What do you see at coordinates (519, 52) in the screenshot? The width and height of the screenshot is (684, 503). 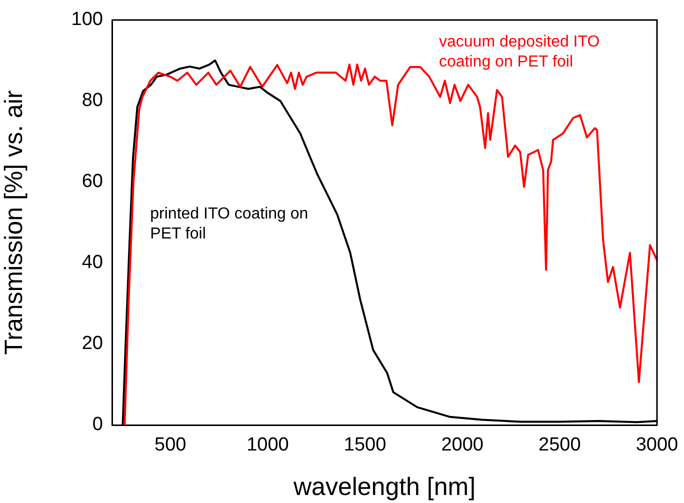 I see `series-label: vacuum deposited ITO coating on PET foil` at bounding box center [519, 52].